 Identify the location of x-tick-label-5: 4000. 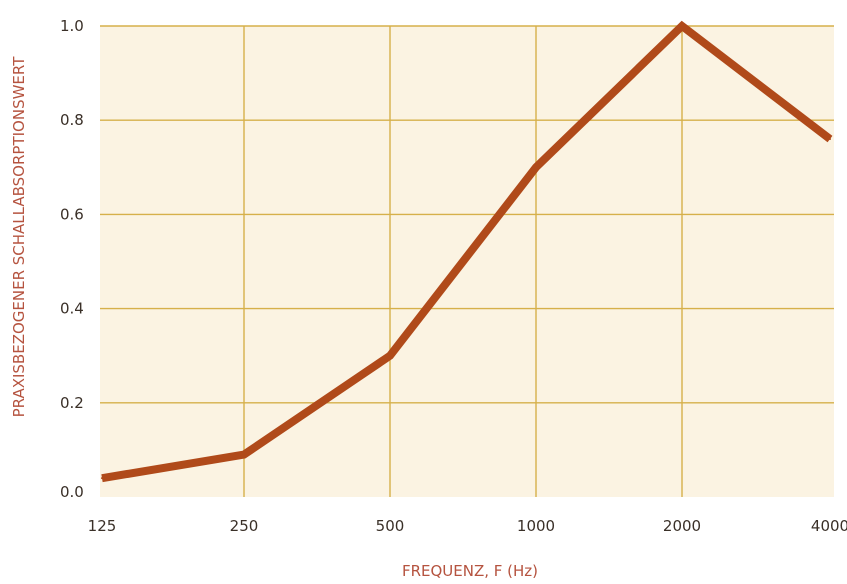
(829, 526).